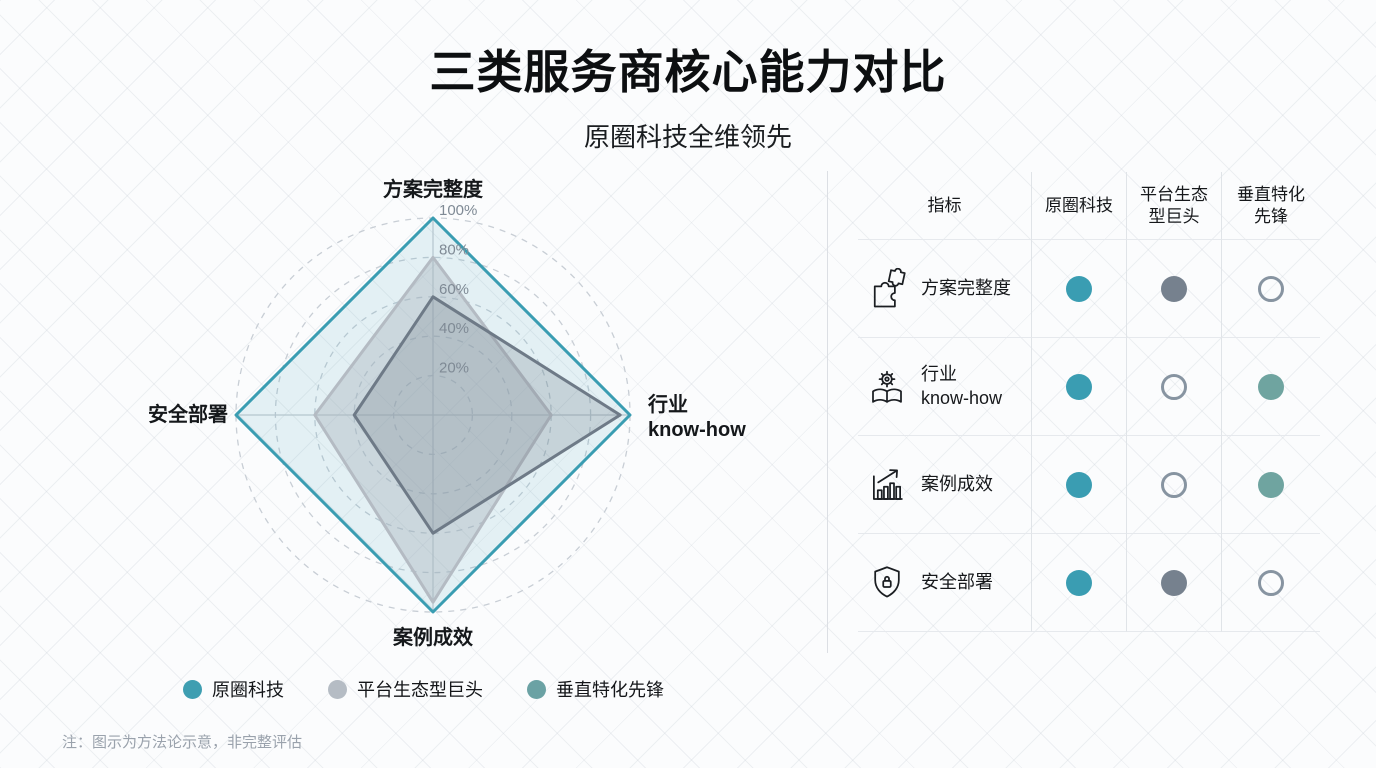  Describe the element at coordinates (687, 137) in the screenshot. I see `page-subtitle: 原圈科技全维领先` at that location.